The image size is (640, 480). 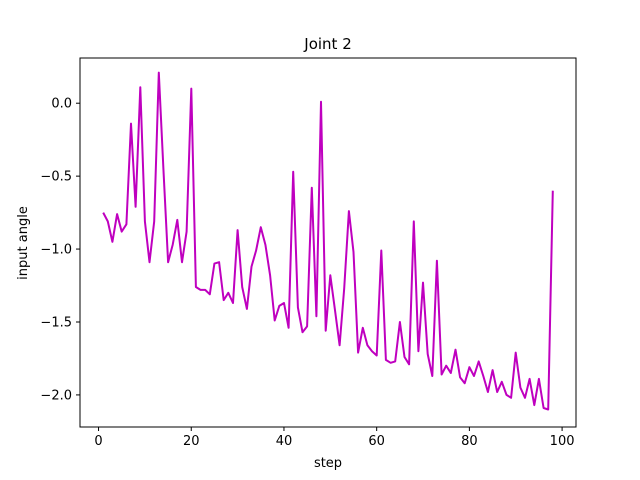 What do you see at coordinates (191, 441) in the screenshot?
I see `x-tick-label: 20` at bounding box center [191, 441].